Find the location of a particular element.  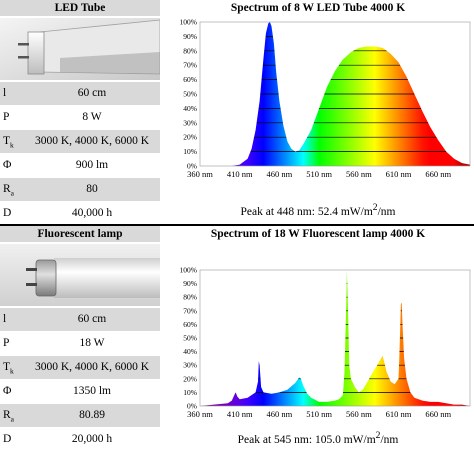

spec-row-luminous-flux: Φ 900 lm is located at coordinates (80, 166).